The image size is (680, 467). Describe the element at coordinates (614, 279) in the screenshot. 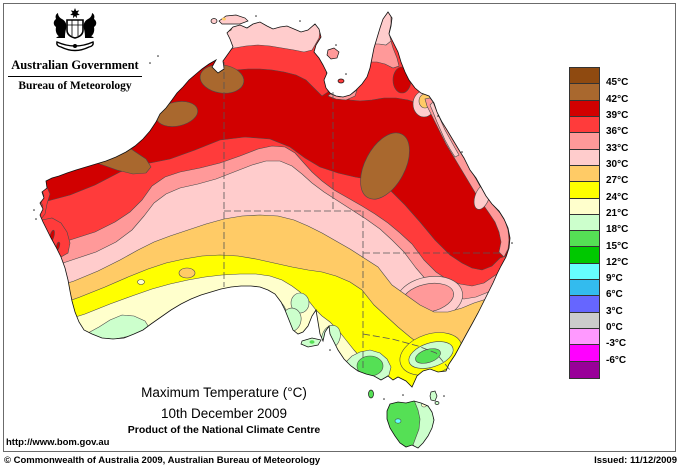

I see `legend-label: 9°C` at that location.